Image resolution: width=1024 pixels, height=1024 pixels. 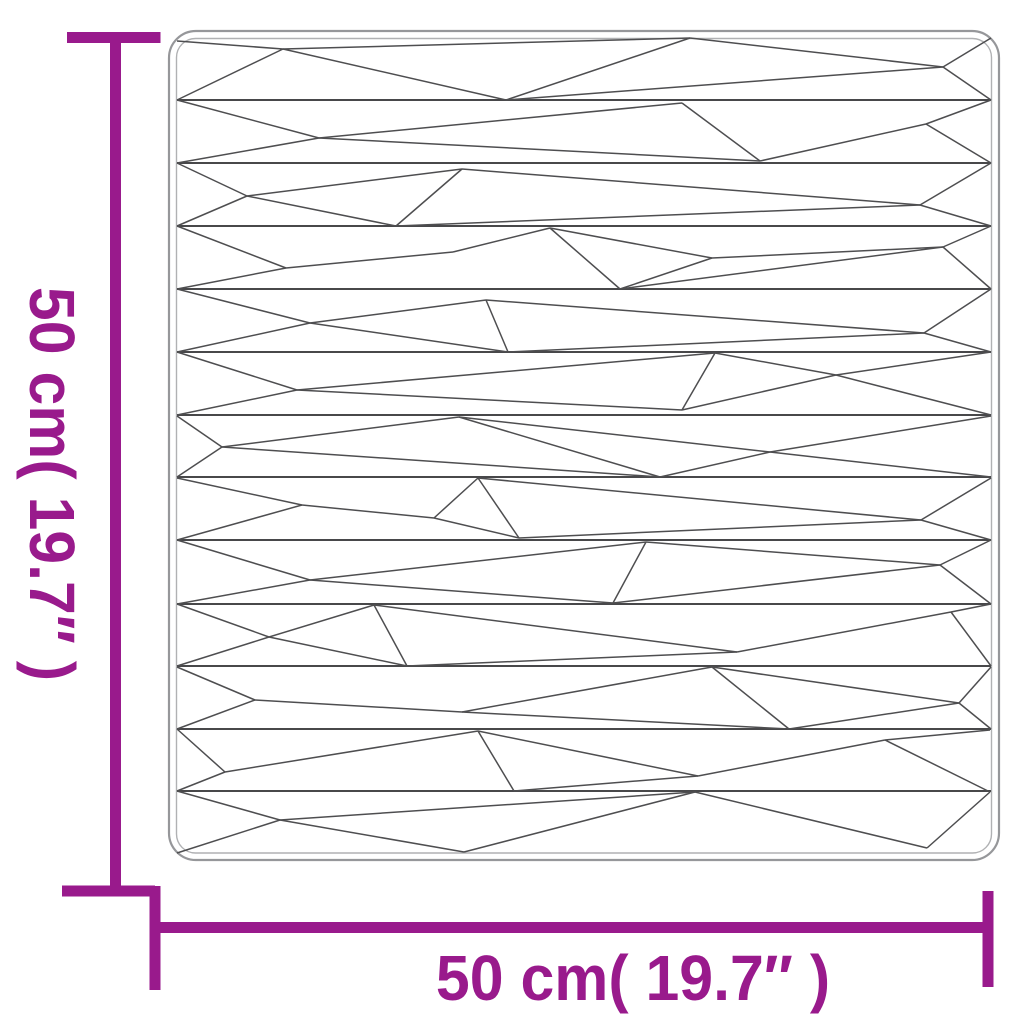 What do you see at coordinates (571, 938) in the screenshot?
I see `horizontal-dimension-line` at bounding box center [571, 938].